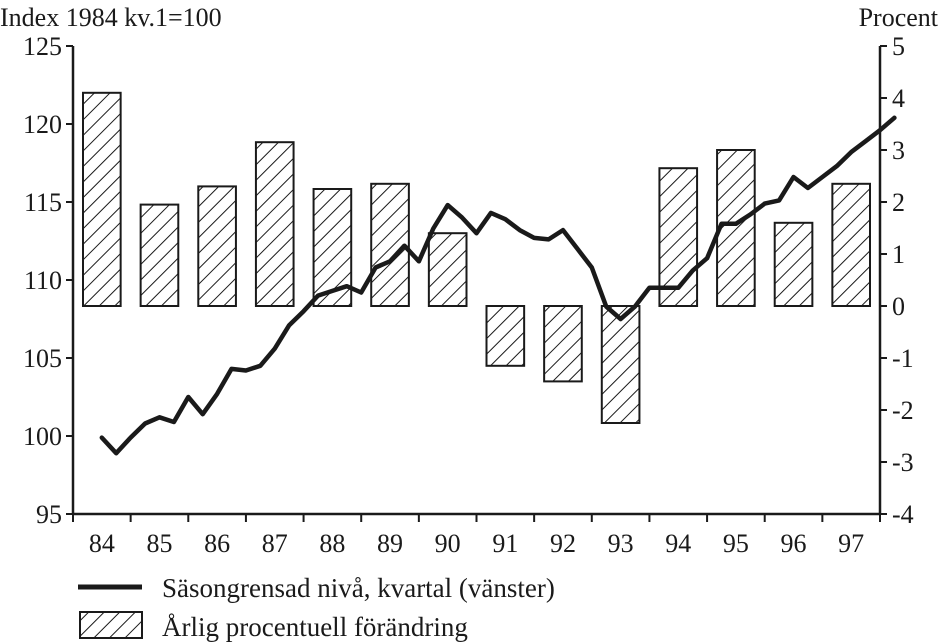  Describe the element at coordinates (898, 98) in the screenshot. I see `right-tick-label-4: 4` at that location.